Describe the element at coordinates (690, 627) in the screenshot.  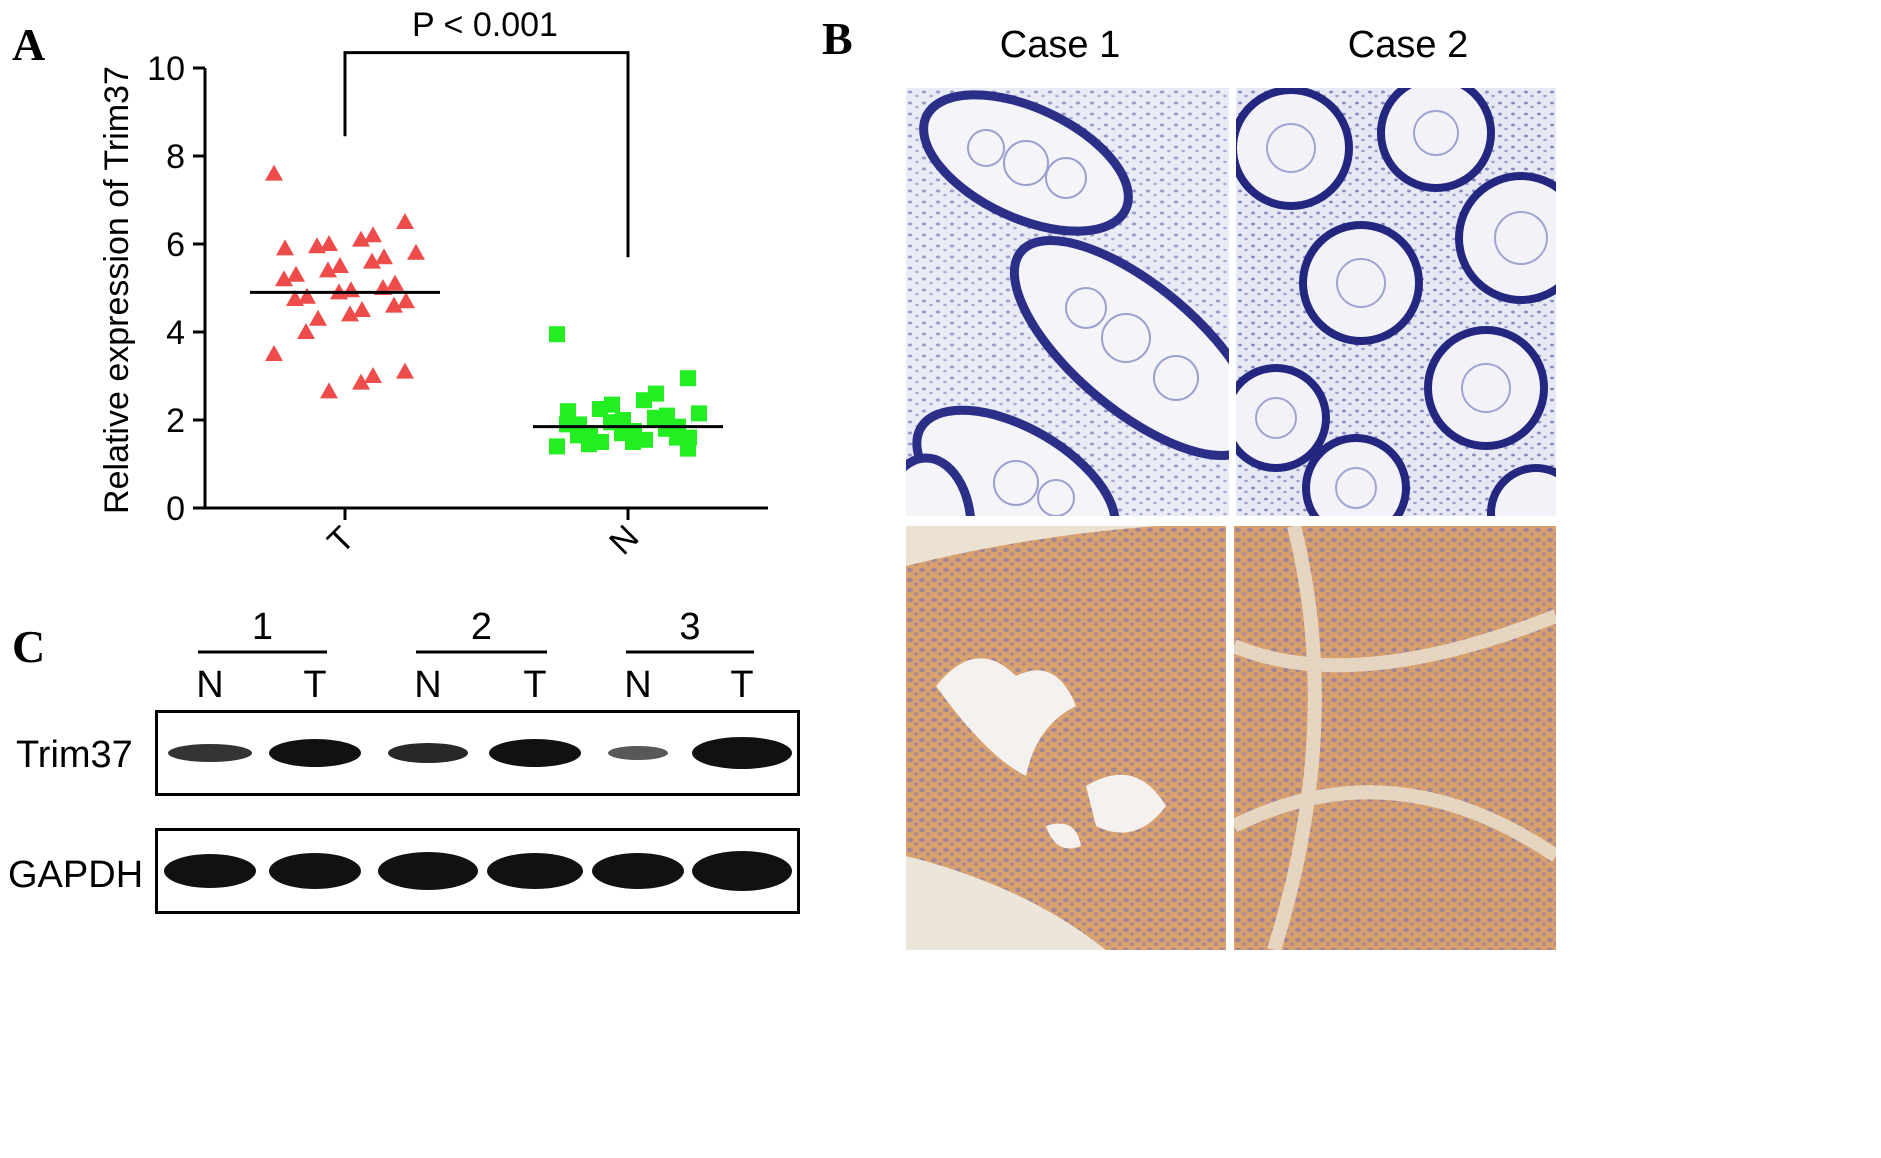
I see `group-label-3: 3` at that location.